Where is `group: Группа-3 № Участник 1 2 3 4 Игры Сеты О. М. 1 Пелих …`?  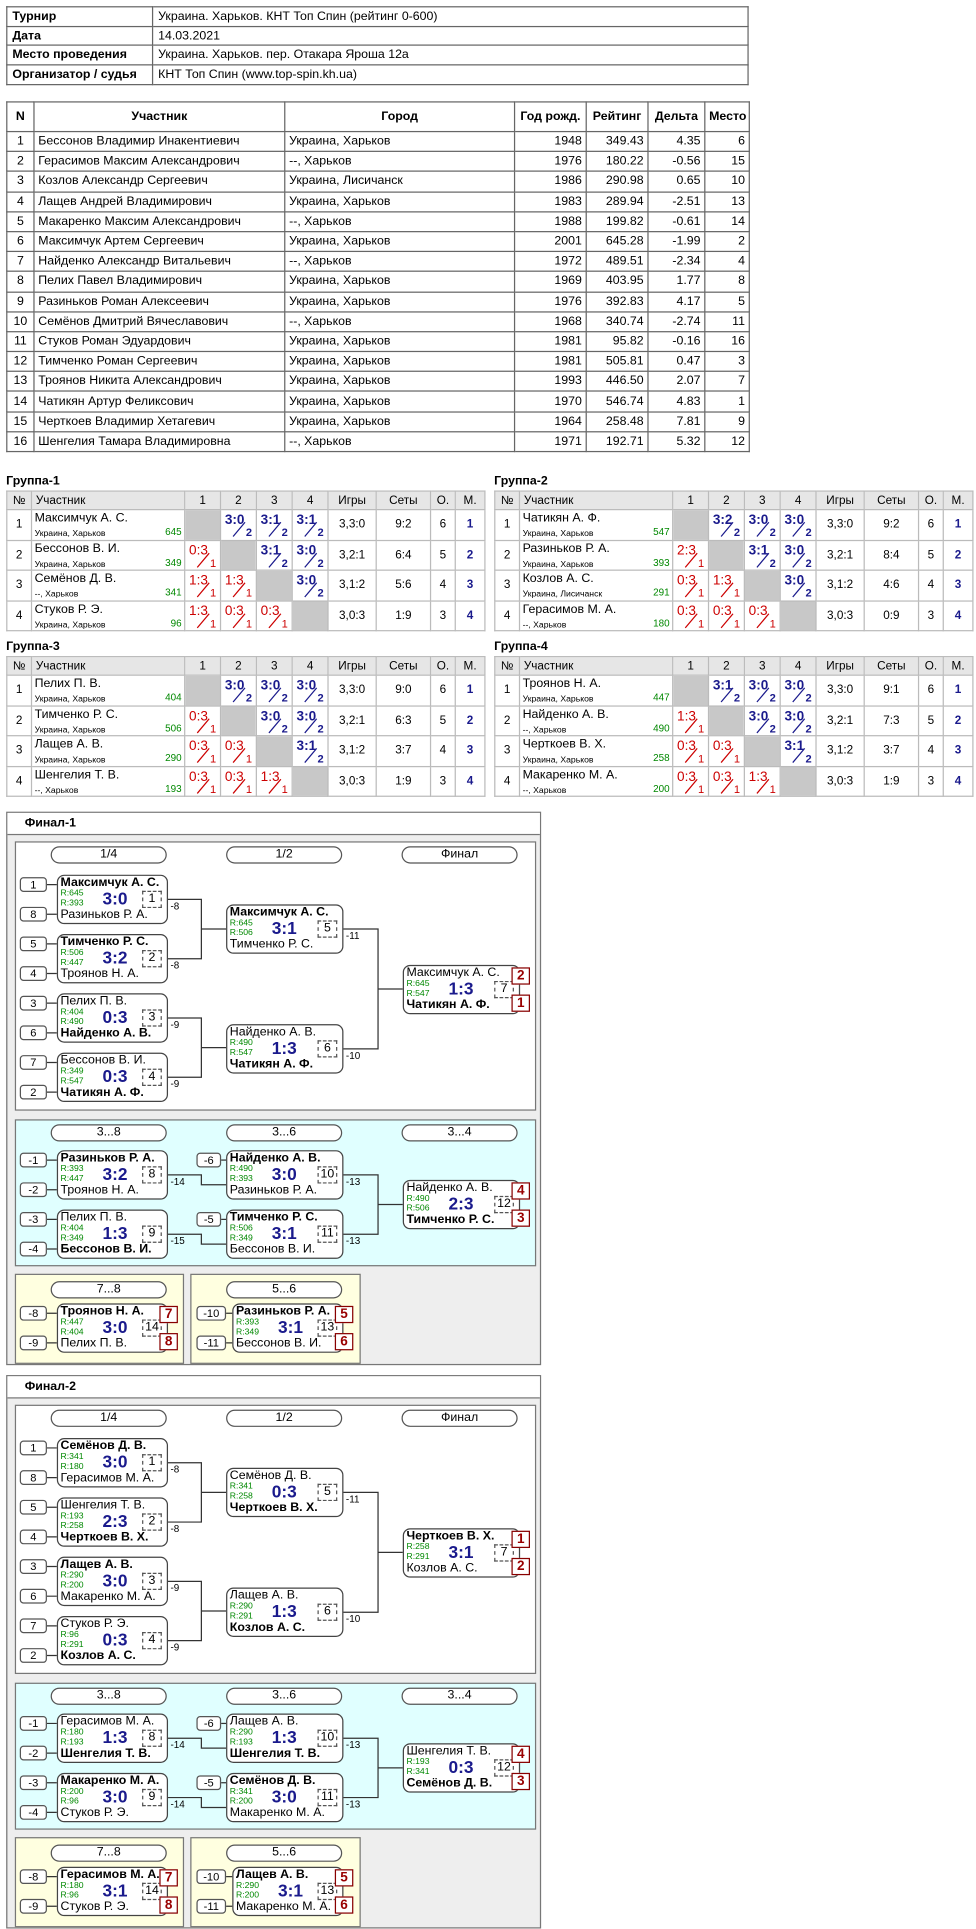
group: Группа-3 № Участник 1 2 3 4 Игры Сеты О. М. 1 Пелих … is located at coordinates (246, 717).